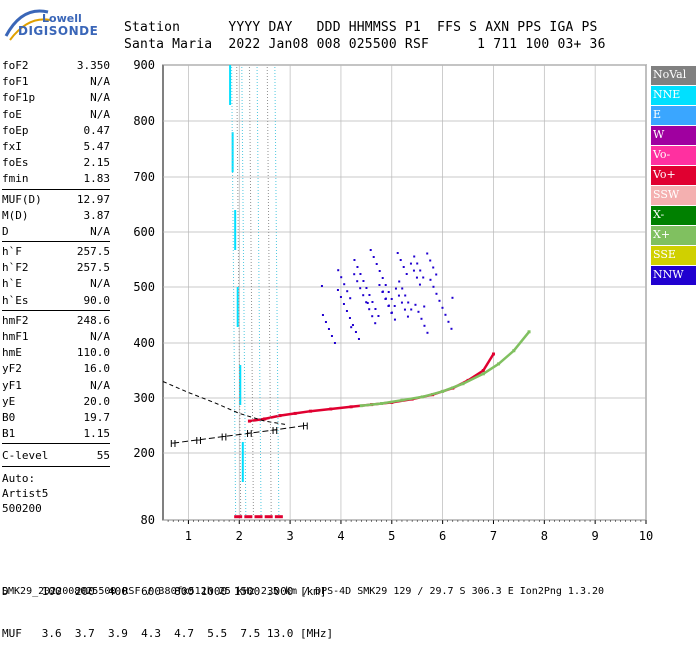 The width and height of the screenshot is (700, 655). What do you see at coordinates (97, 130) in the screenshot?
I see `param-value: 0.47` at bounding box center [97, 130].